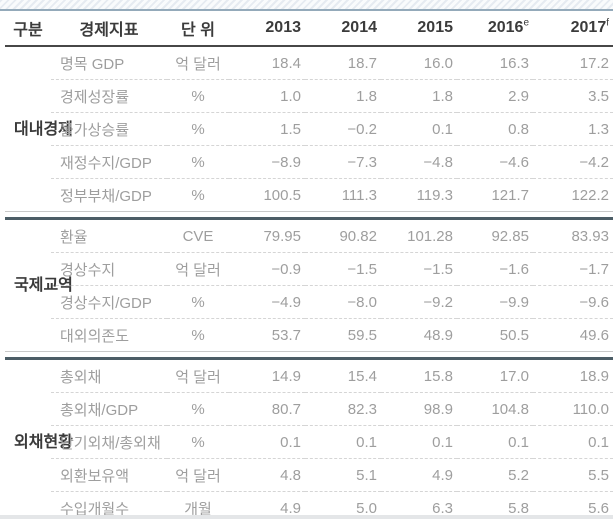  Describe the element at coordinates (607, 23) in the screenshot. I see `year-note: f` at that location.